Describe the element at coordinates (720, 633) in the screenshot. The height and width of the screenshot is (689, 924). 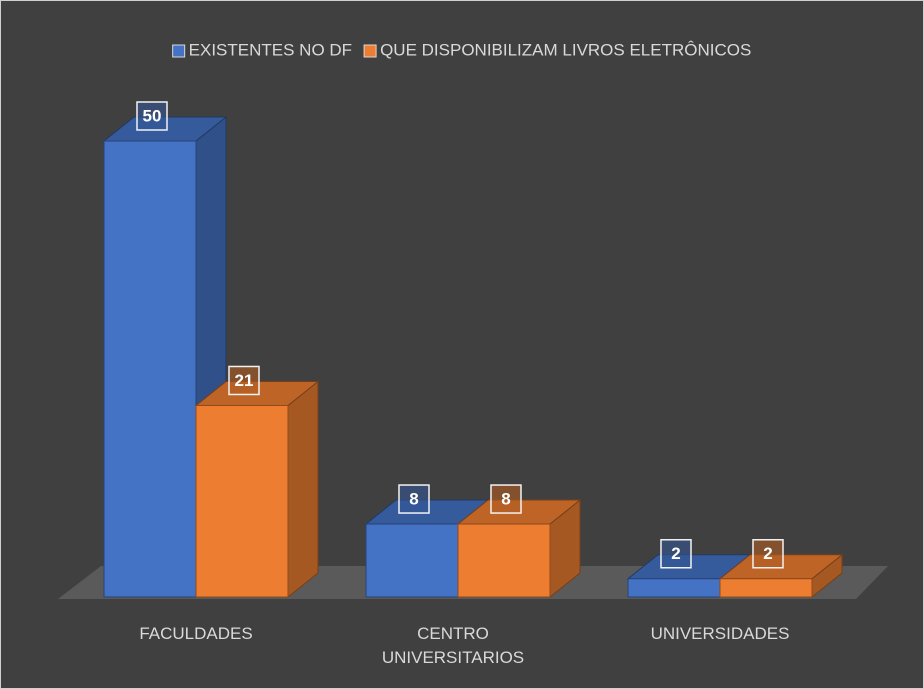
I see `x-tick-label: UNIVERSIDADES` at that location.